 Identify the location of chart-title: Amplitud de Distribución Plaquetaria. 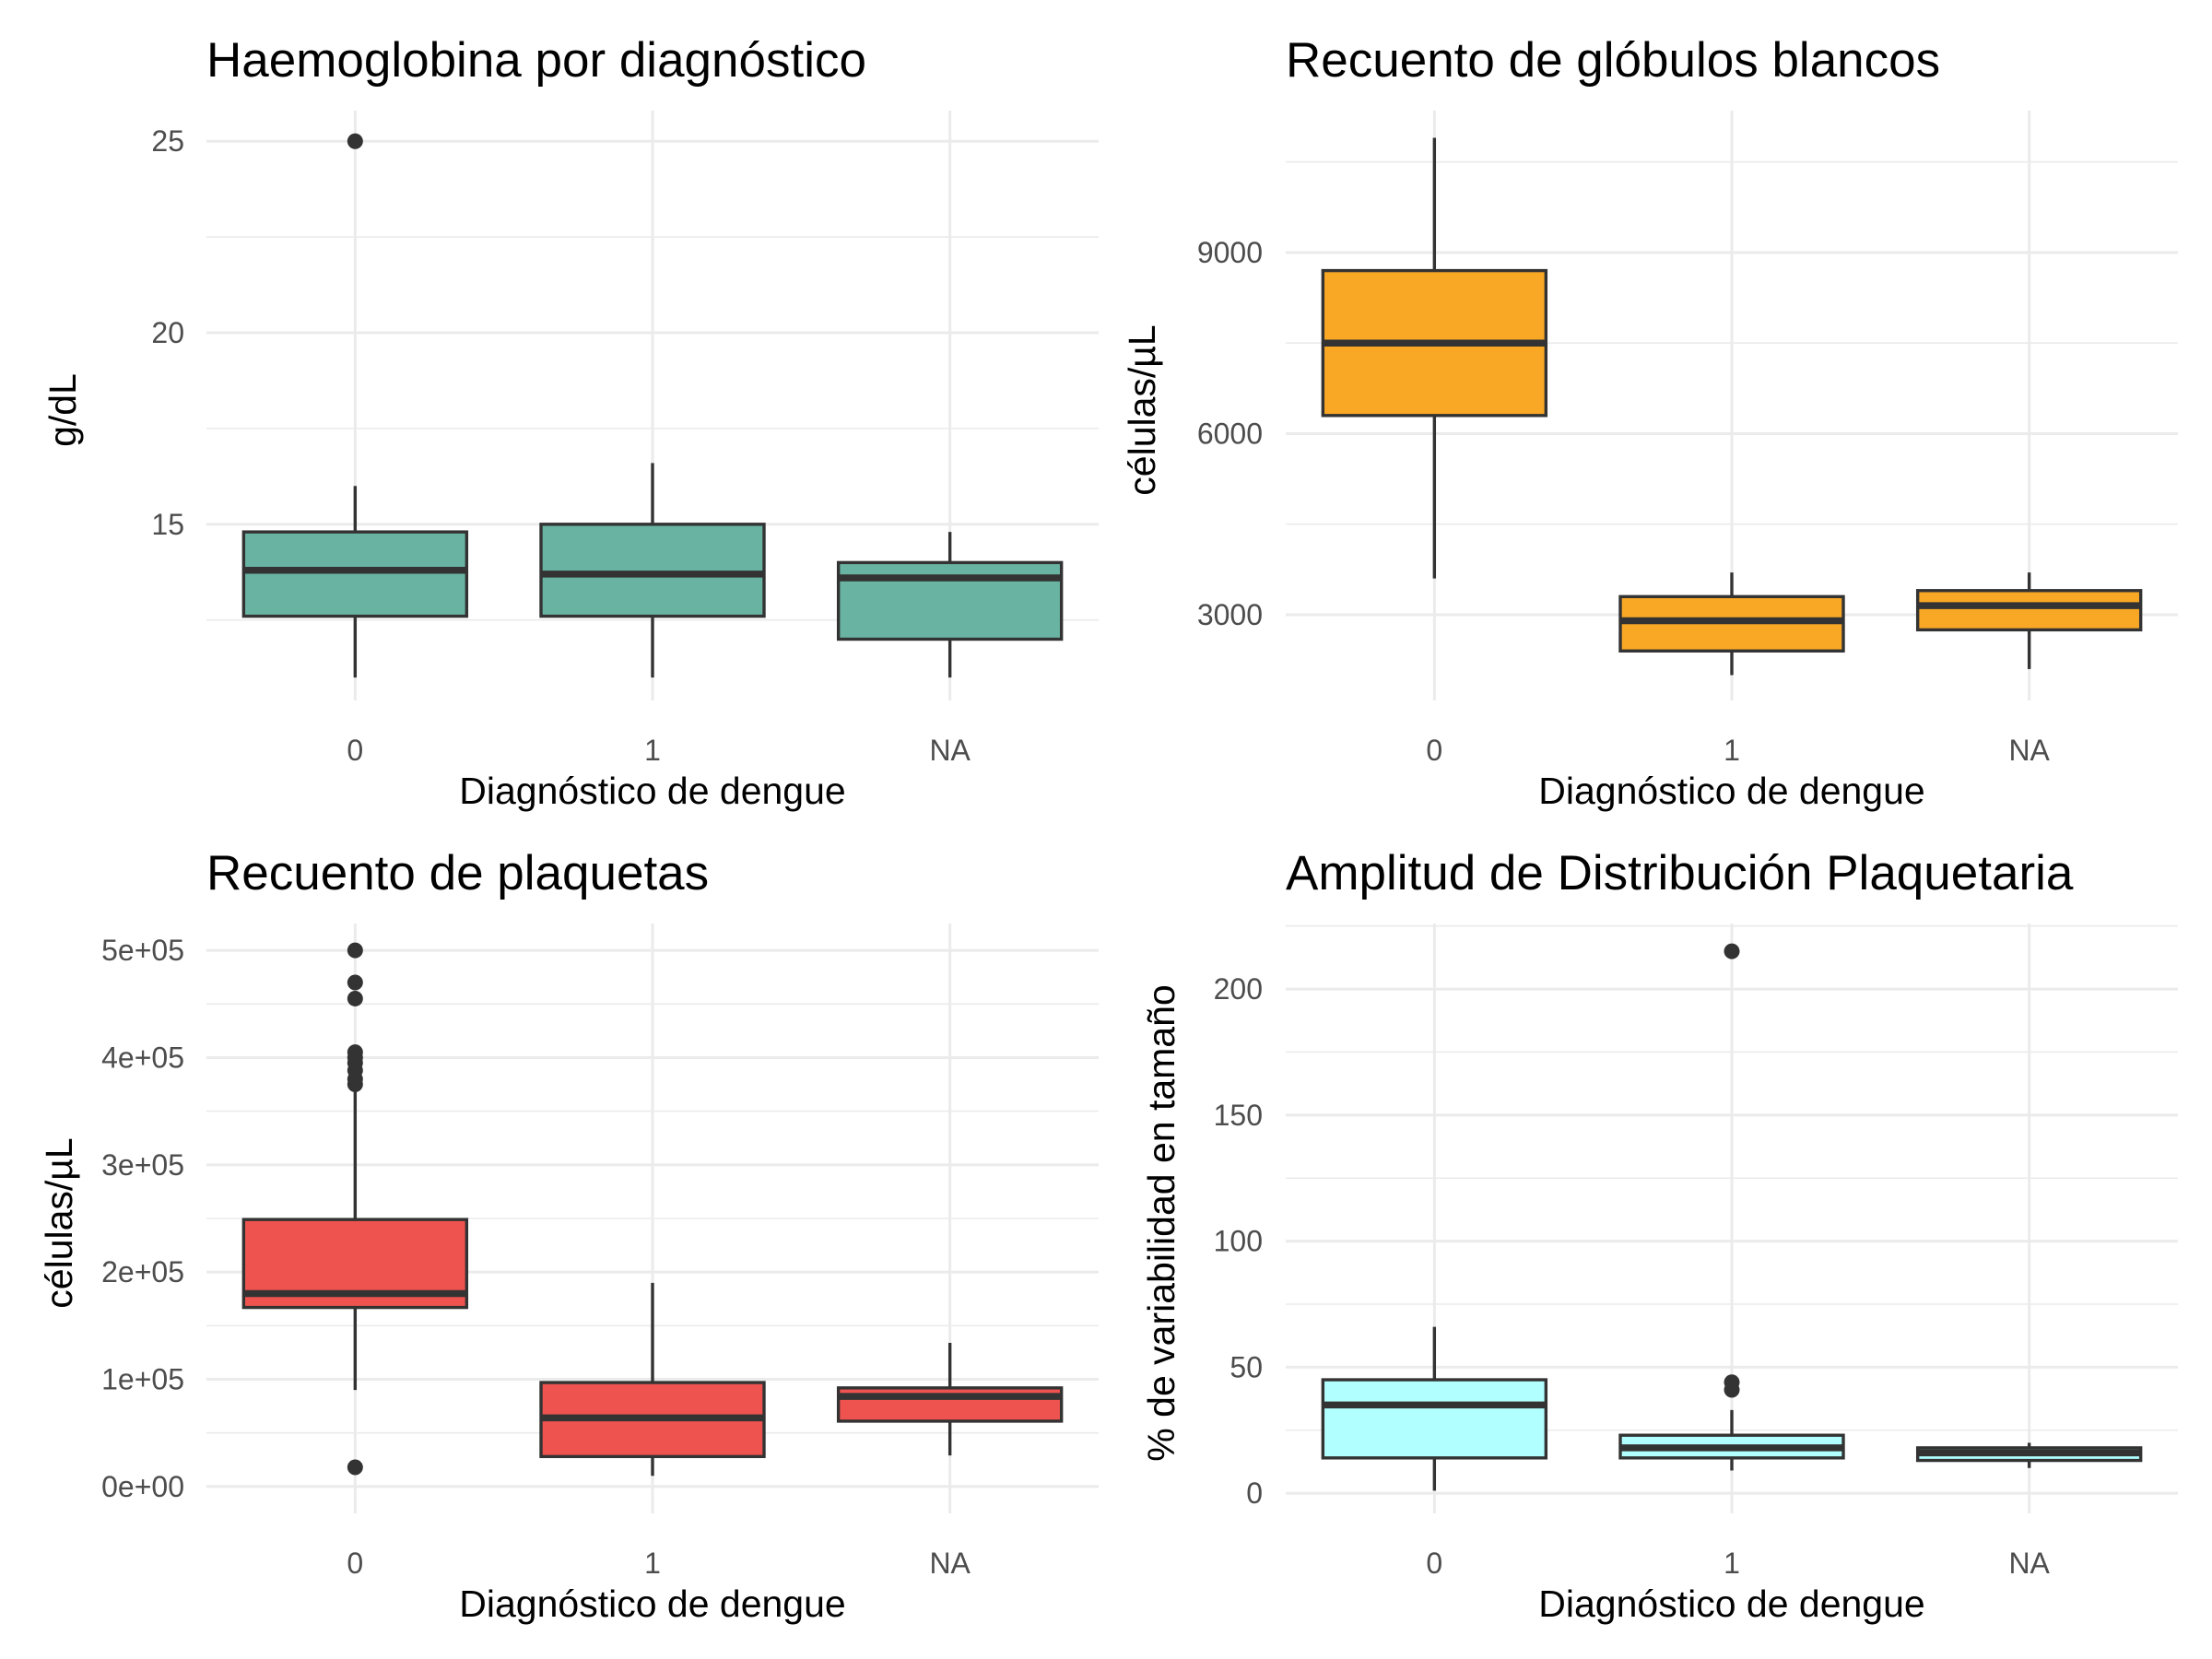
(1680, 873).